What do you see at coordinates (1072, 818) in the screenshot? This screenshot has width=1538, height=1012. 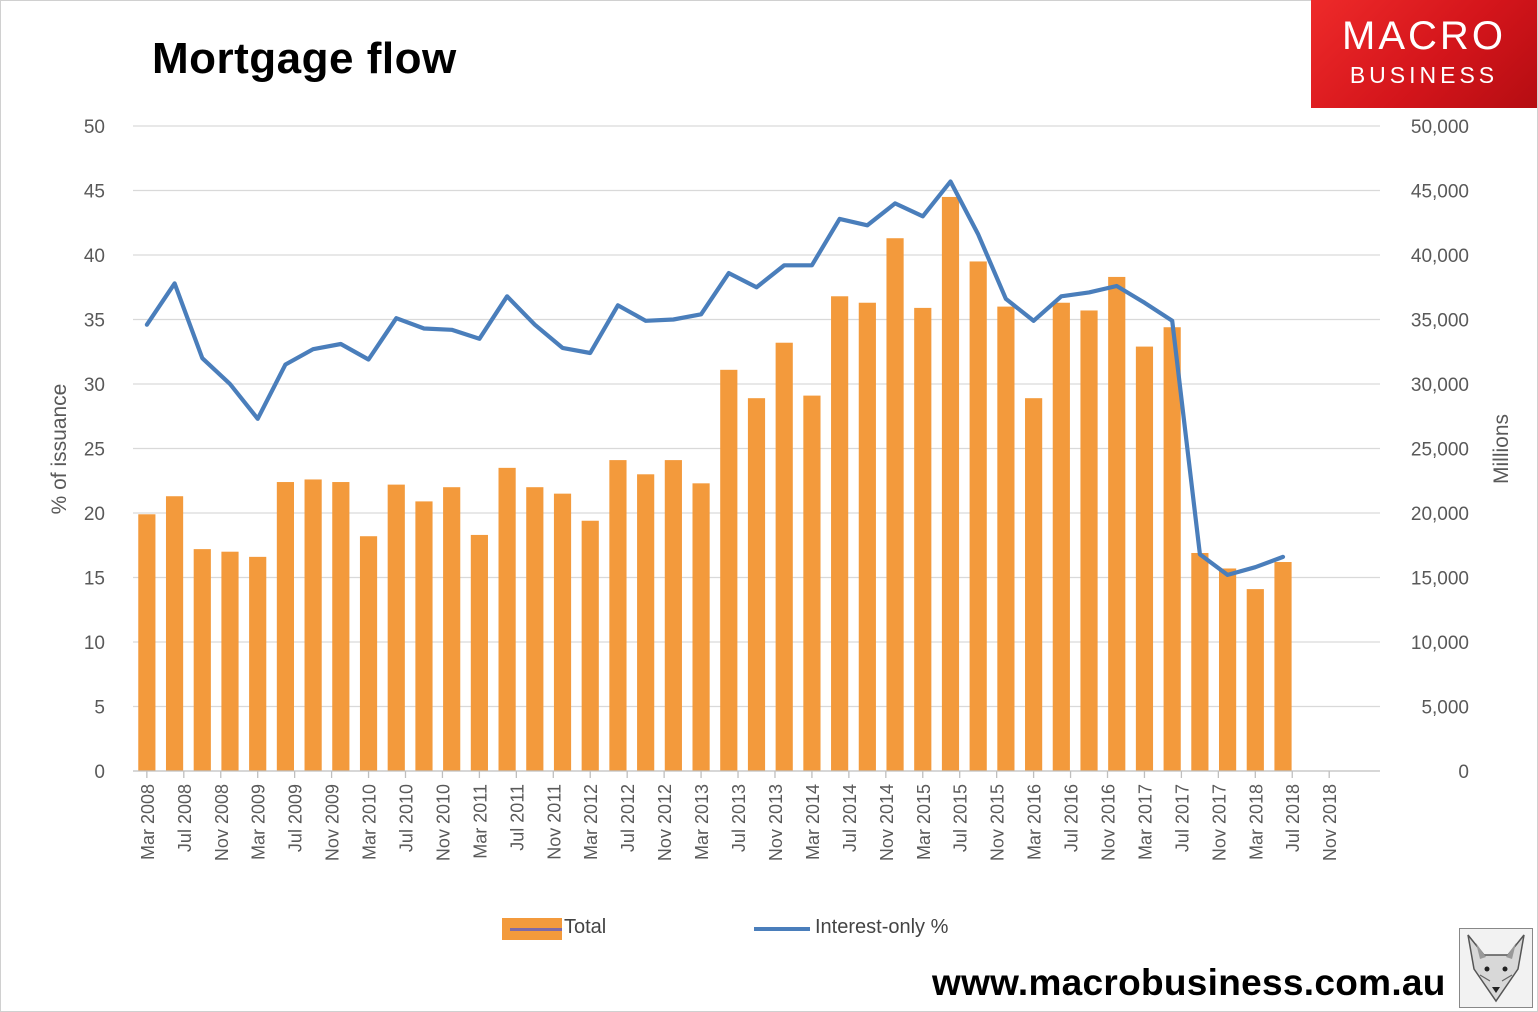 I see `x-tick-label: Jul 2016` at bounding box center [1072, 818].